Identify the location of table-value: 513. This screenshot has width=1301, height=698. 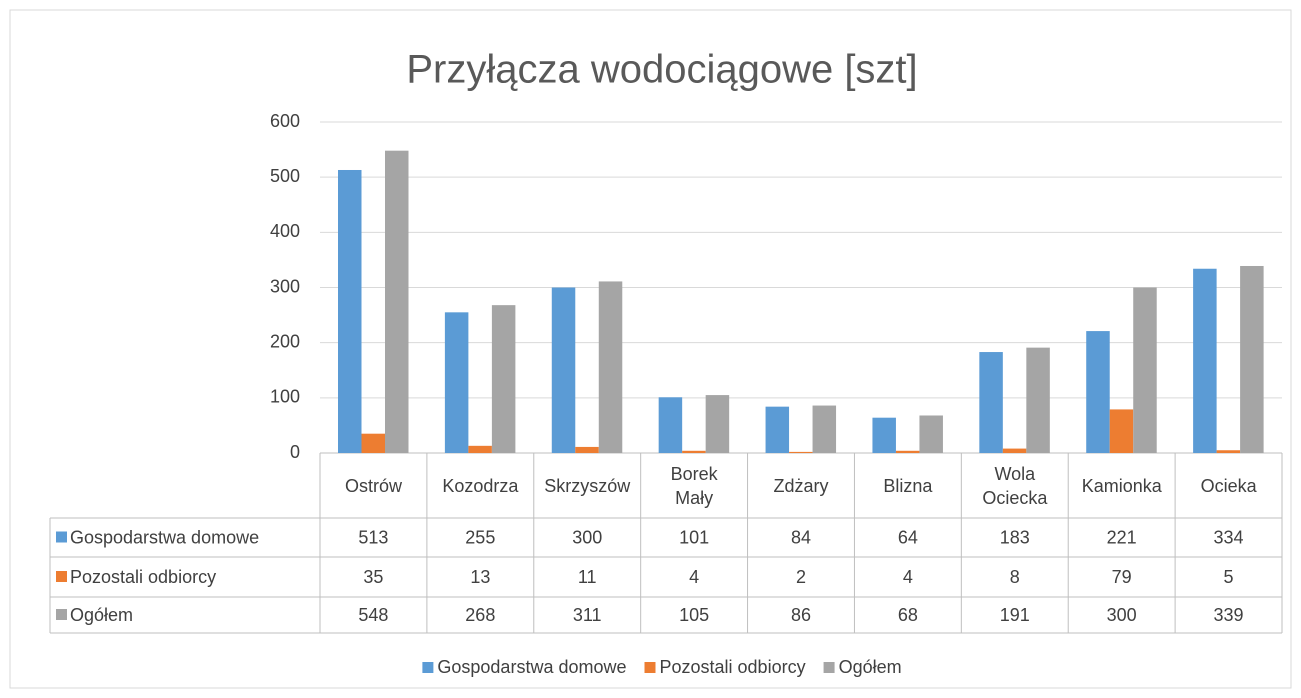
(373, 537).